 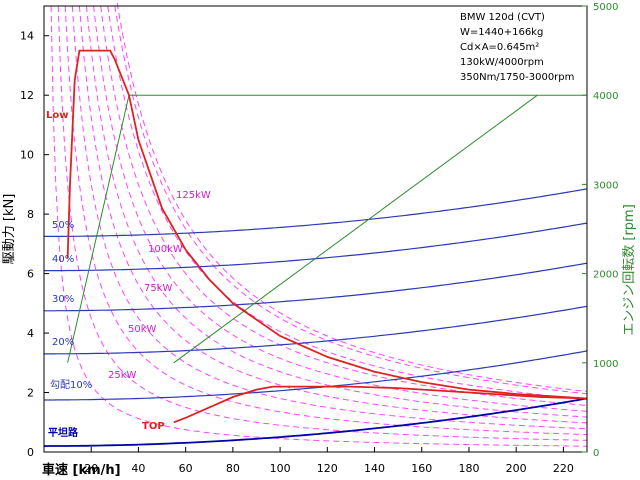 What do you see at coordinates (27, 155) in the screenshot?
I see `y-tick-label: 10` at bounding box center [27, 155].